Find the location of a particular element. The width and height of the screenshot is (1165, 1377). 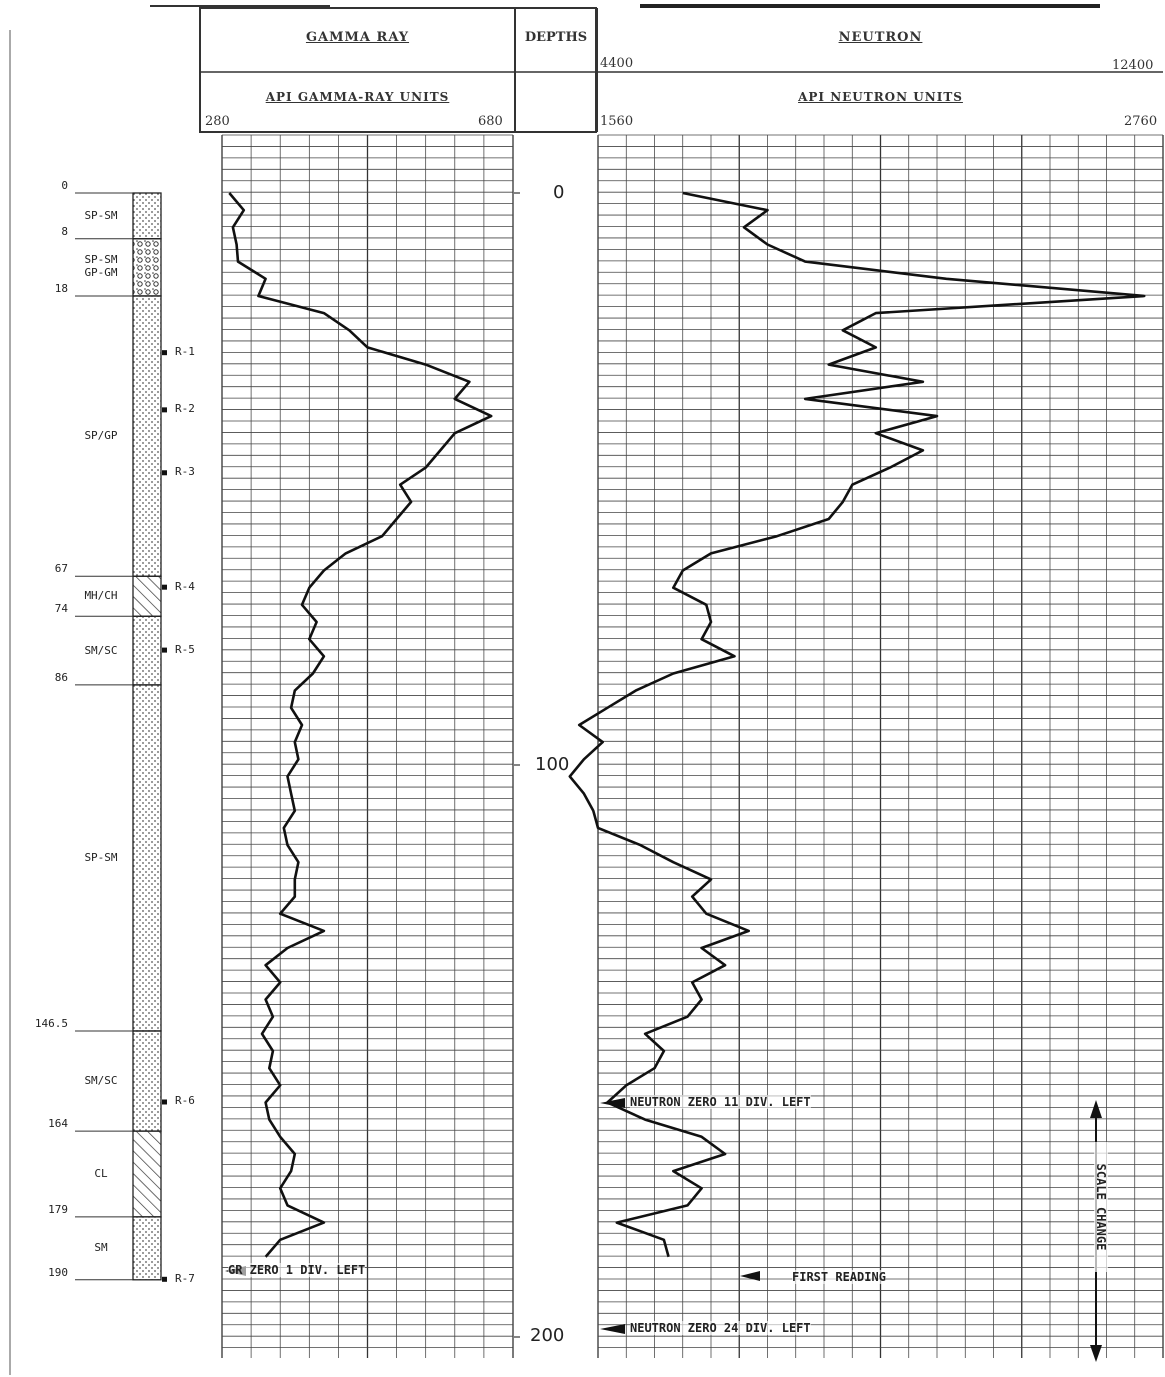

scale-change-annotation: SCALE CHANGE is located at coordinates (1101, 1207).